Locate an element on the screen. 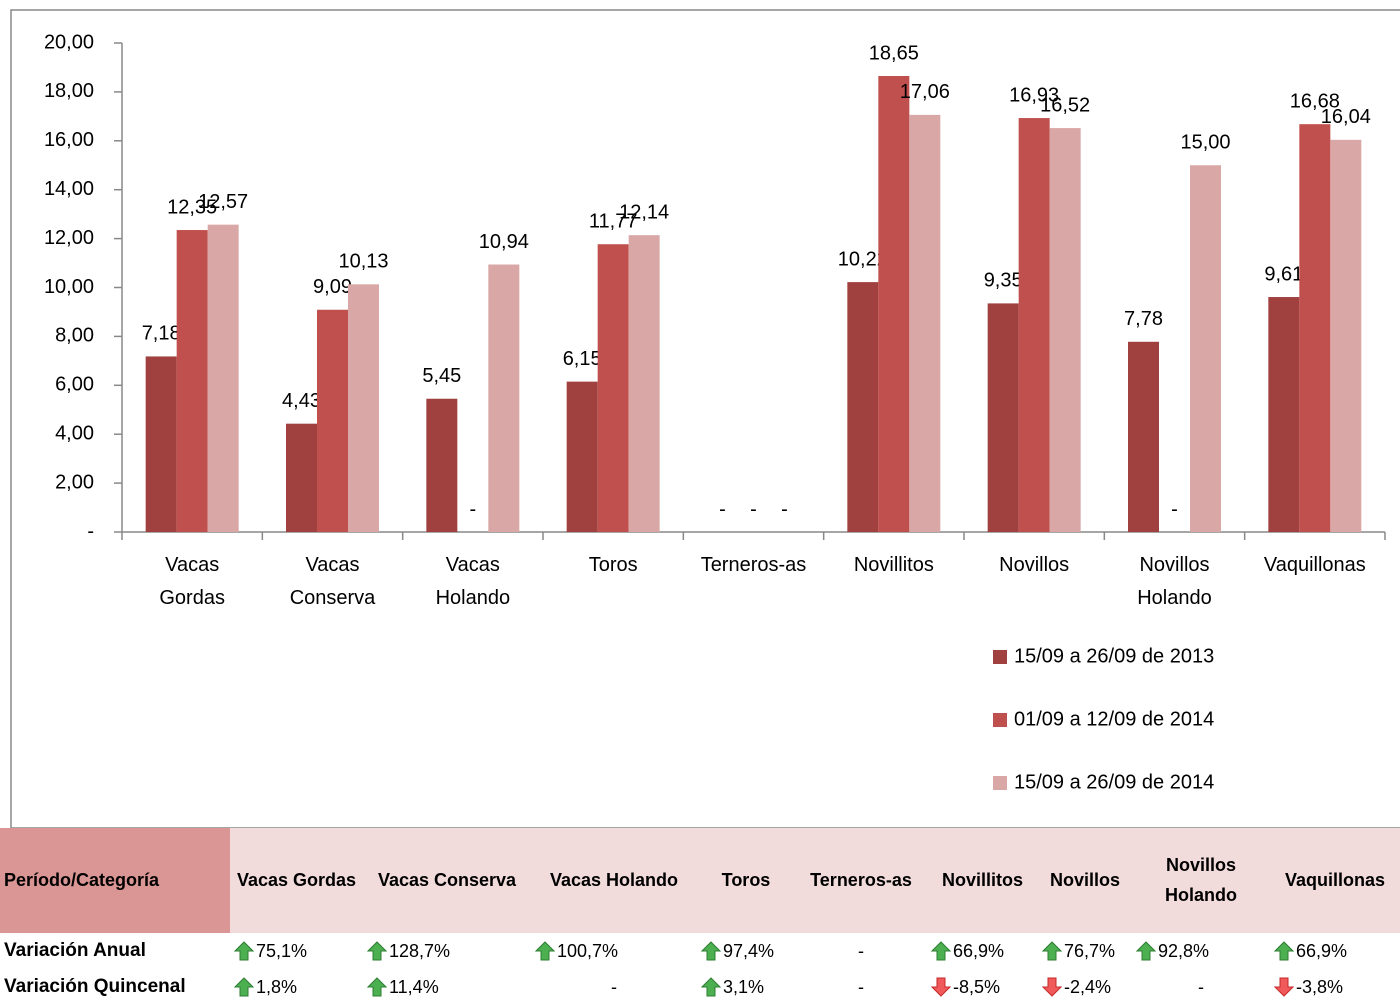 Image resolution: width=1400 pixels, height=1005 pixels. legend-label: 15/09 a 26/09 de 2013 is located at coordinates (1114, 656).